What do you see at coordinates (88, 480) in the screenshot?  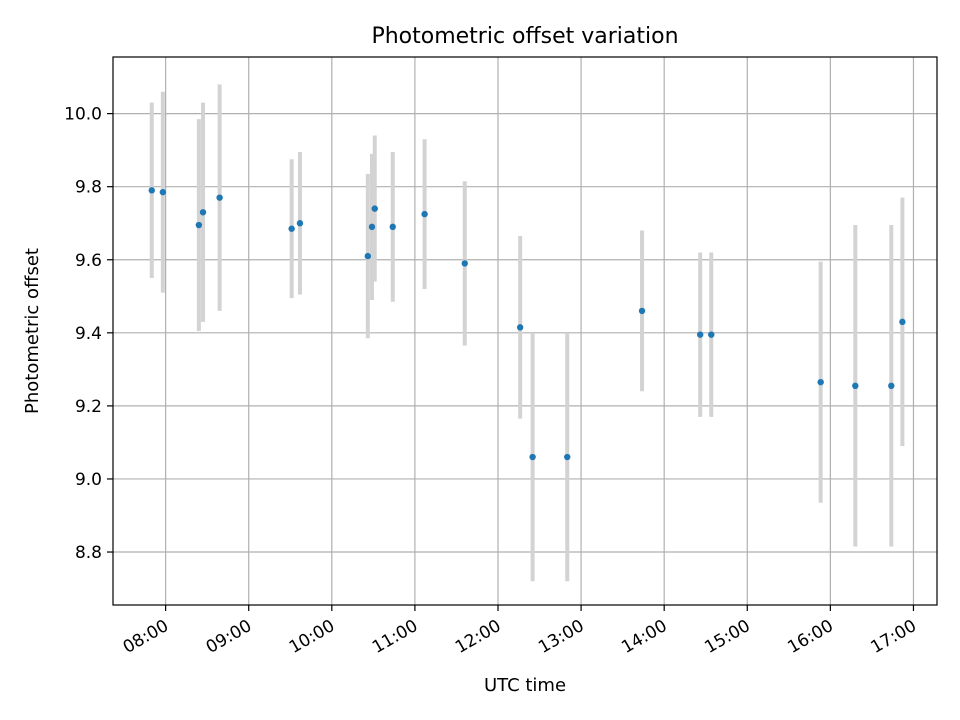 I see `y-tick-label: 9.0` at bounding box center [88, 480].